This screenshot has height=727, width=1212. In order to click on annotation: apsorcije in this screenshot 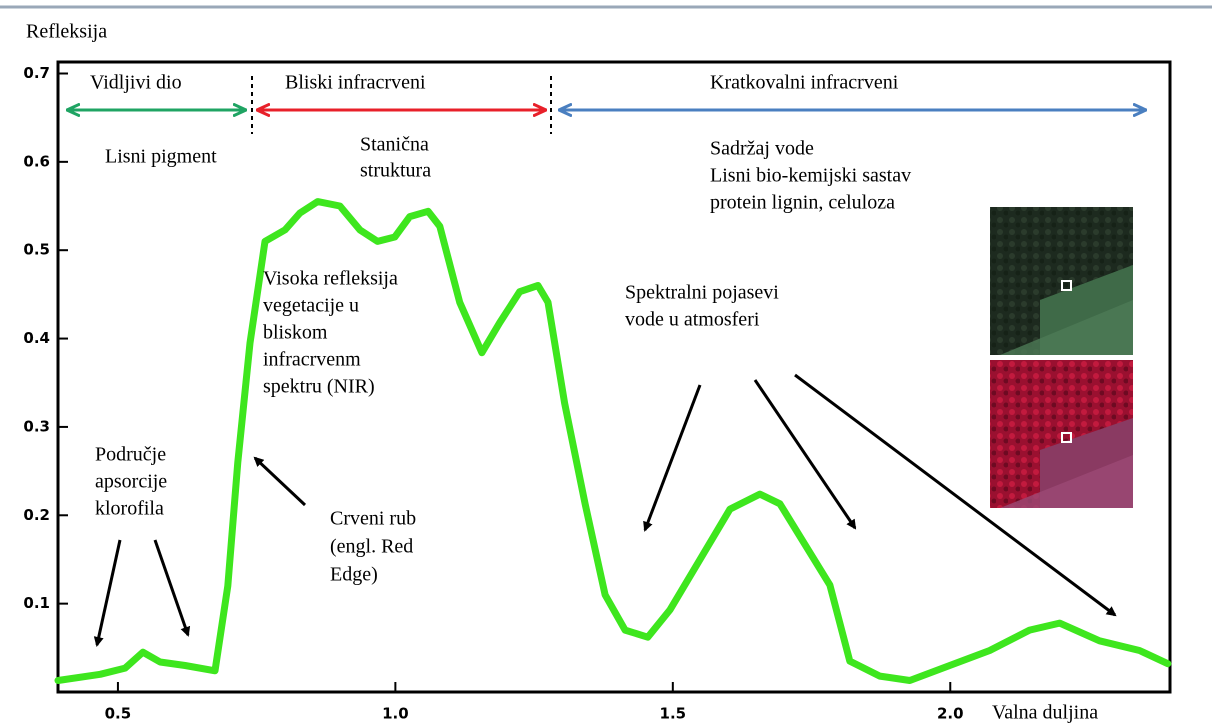, I will do `click(131, 482)`.